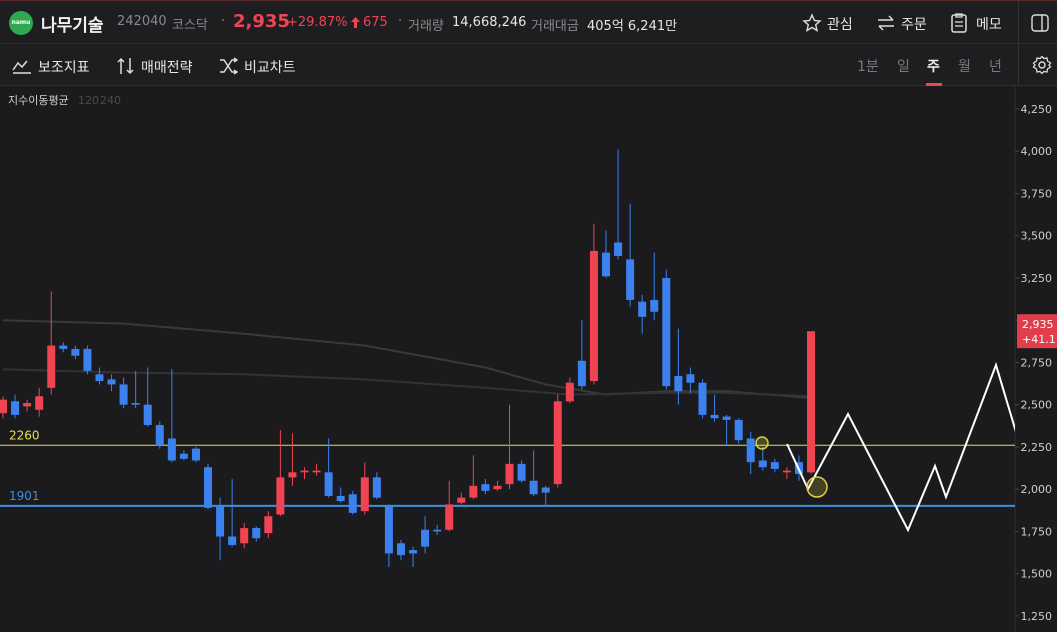 This screenshot has height=632, width=1057. Describe the element at coordinates (959, 23) in the screenshot. I see `memo-icon` at that location.